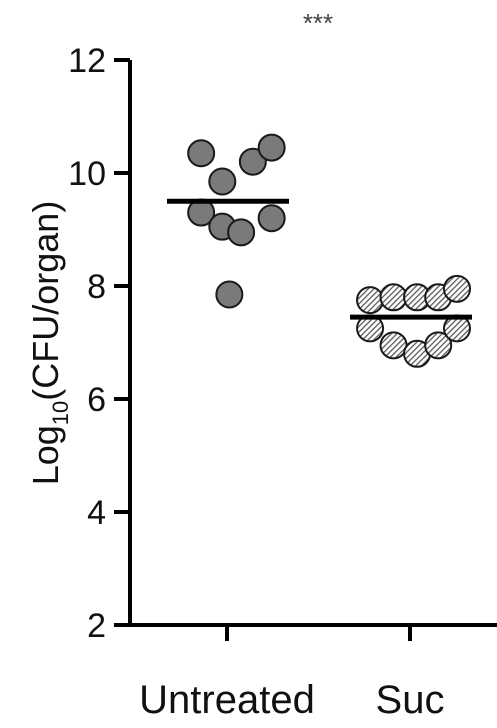  I want to click on x-ticks: Untreated Suc, so click(291, 673).